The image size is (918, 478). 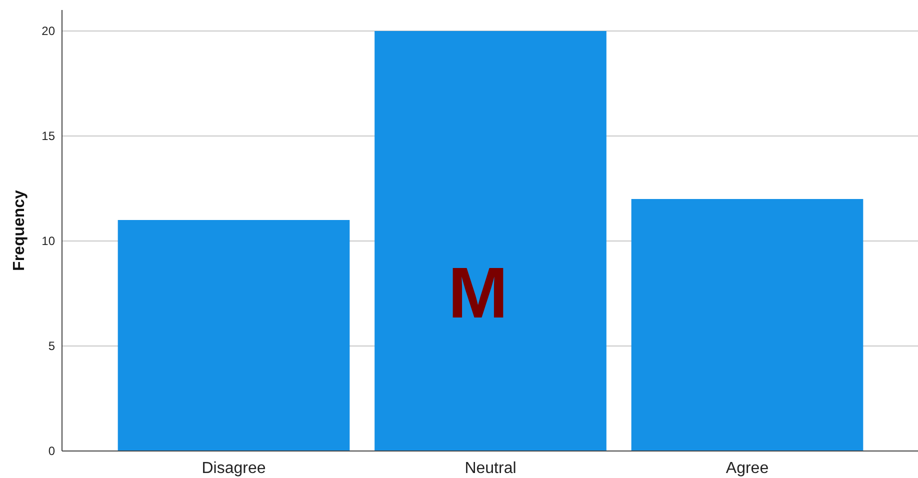 I want to click on y-tick-label: 10, so click(x=49, y=241).